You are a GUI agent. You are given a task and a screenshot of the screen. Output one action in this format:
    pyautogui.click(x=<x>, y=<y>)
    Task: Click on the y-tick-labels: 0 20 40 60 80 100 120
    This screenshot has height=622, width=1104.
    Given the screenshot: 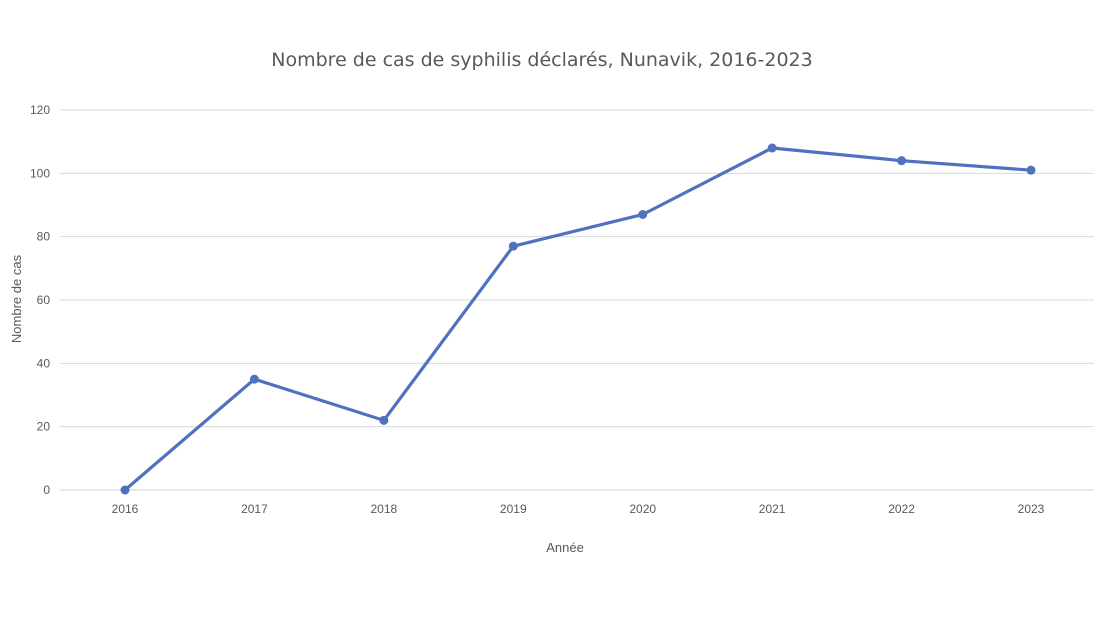 What is the action you would take?
    pyautogui.click(x=40, y=300)
    